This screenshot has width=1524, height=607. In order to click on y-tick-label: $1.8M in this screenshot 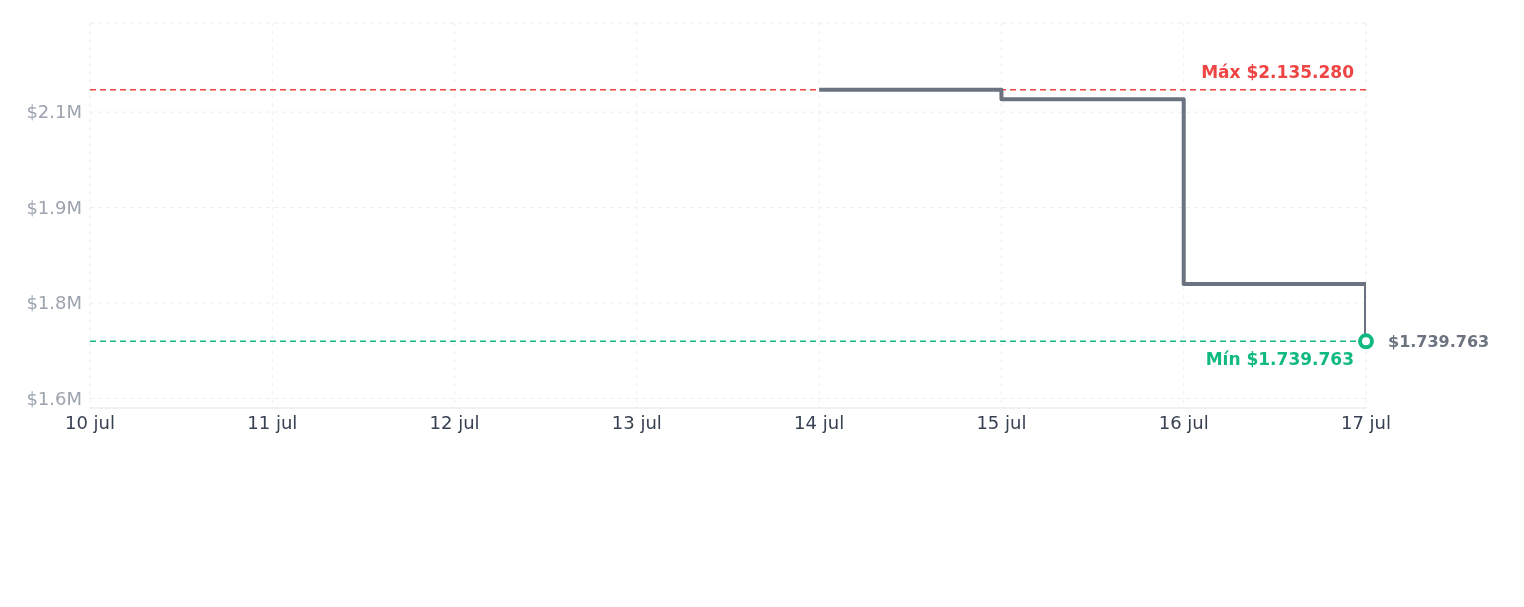, I will do `click(54, 303)`.